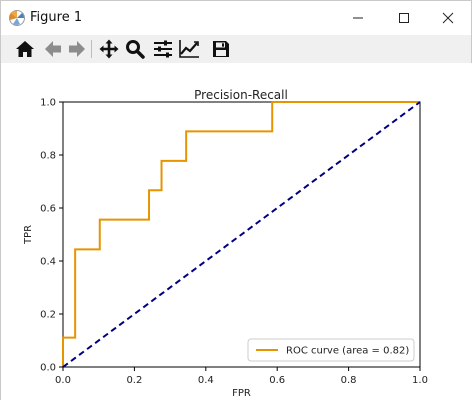 This screenshot has width=474, height=401. Describe the element at coordinates (347, 351) in the screenshot. I see `legend-label: ROC curve (area = 0.82)` at that location.